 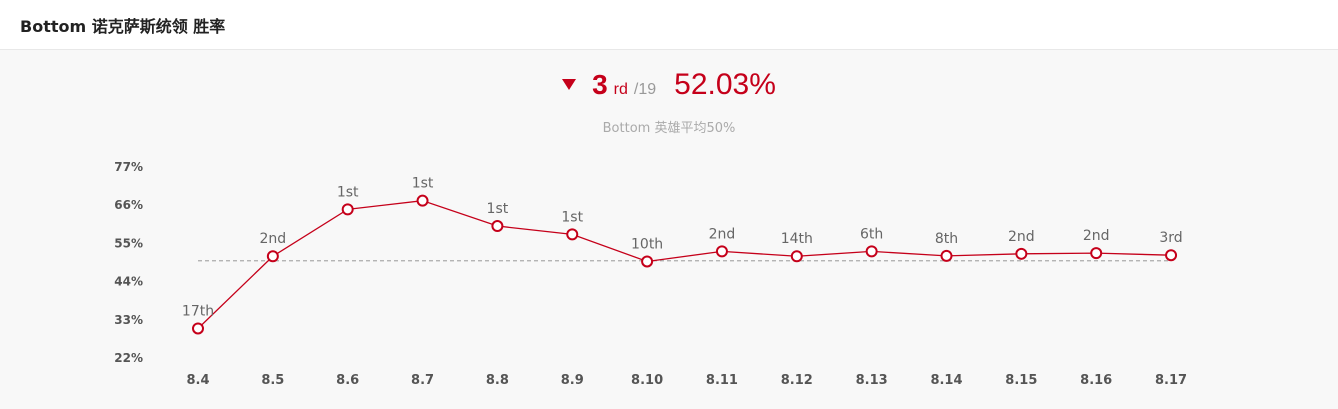 I want to click on x-tick-label: 8.7, so click(x=422, y=380).